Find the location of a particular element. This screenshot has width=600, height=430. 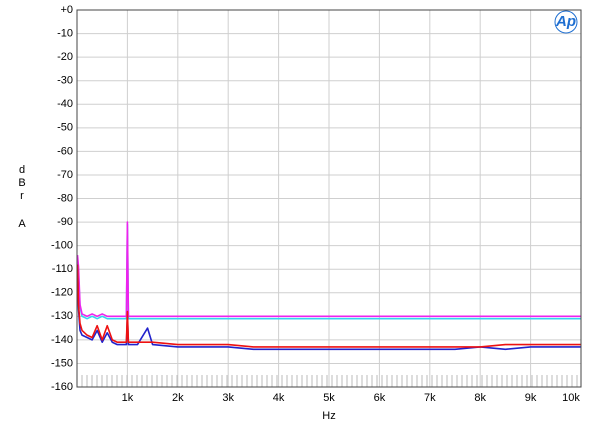

y-tick-label: -120 is located at coordinates (62, 293).